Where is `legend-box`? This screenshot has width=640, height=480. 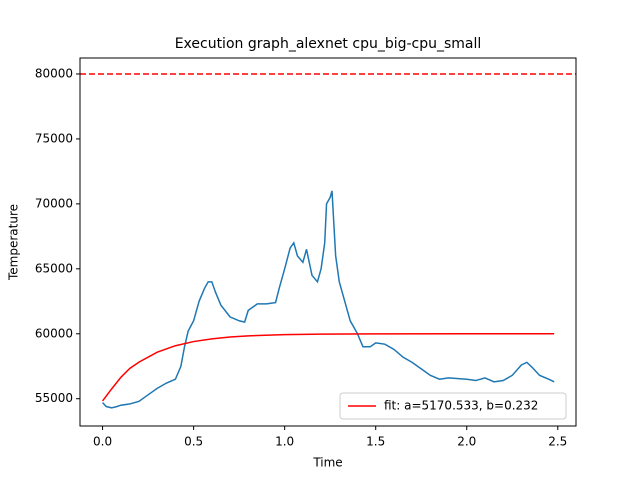 legend-box is located at coordinates (453, 406).